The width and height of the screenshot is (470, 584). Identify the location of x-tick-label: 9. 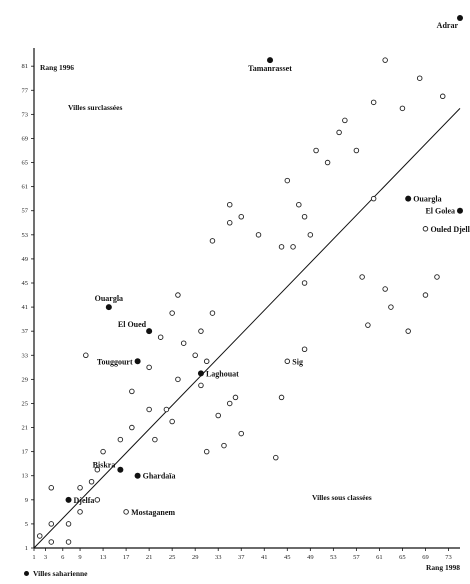
(79, 557).